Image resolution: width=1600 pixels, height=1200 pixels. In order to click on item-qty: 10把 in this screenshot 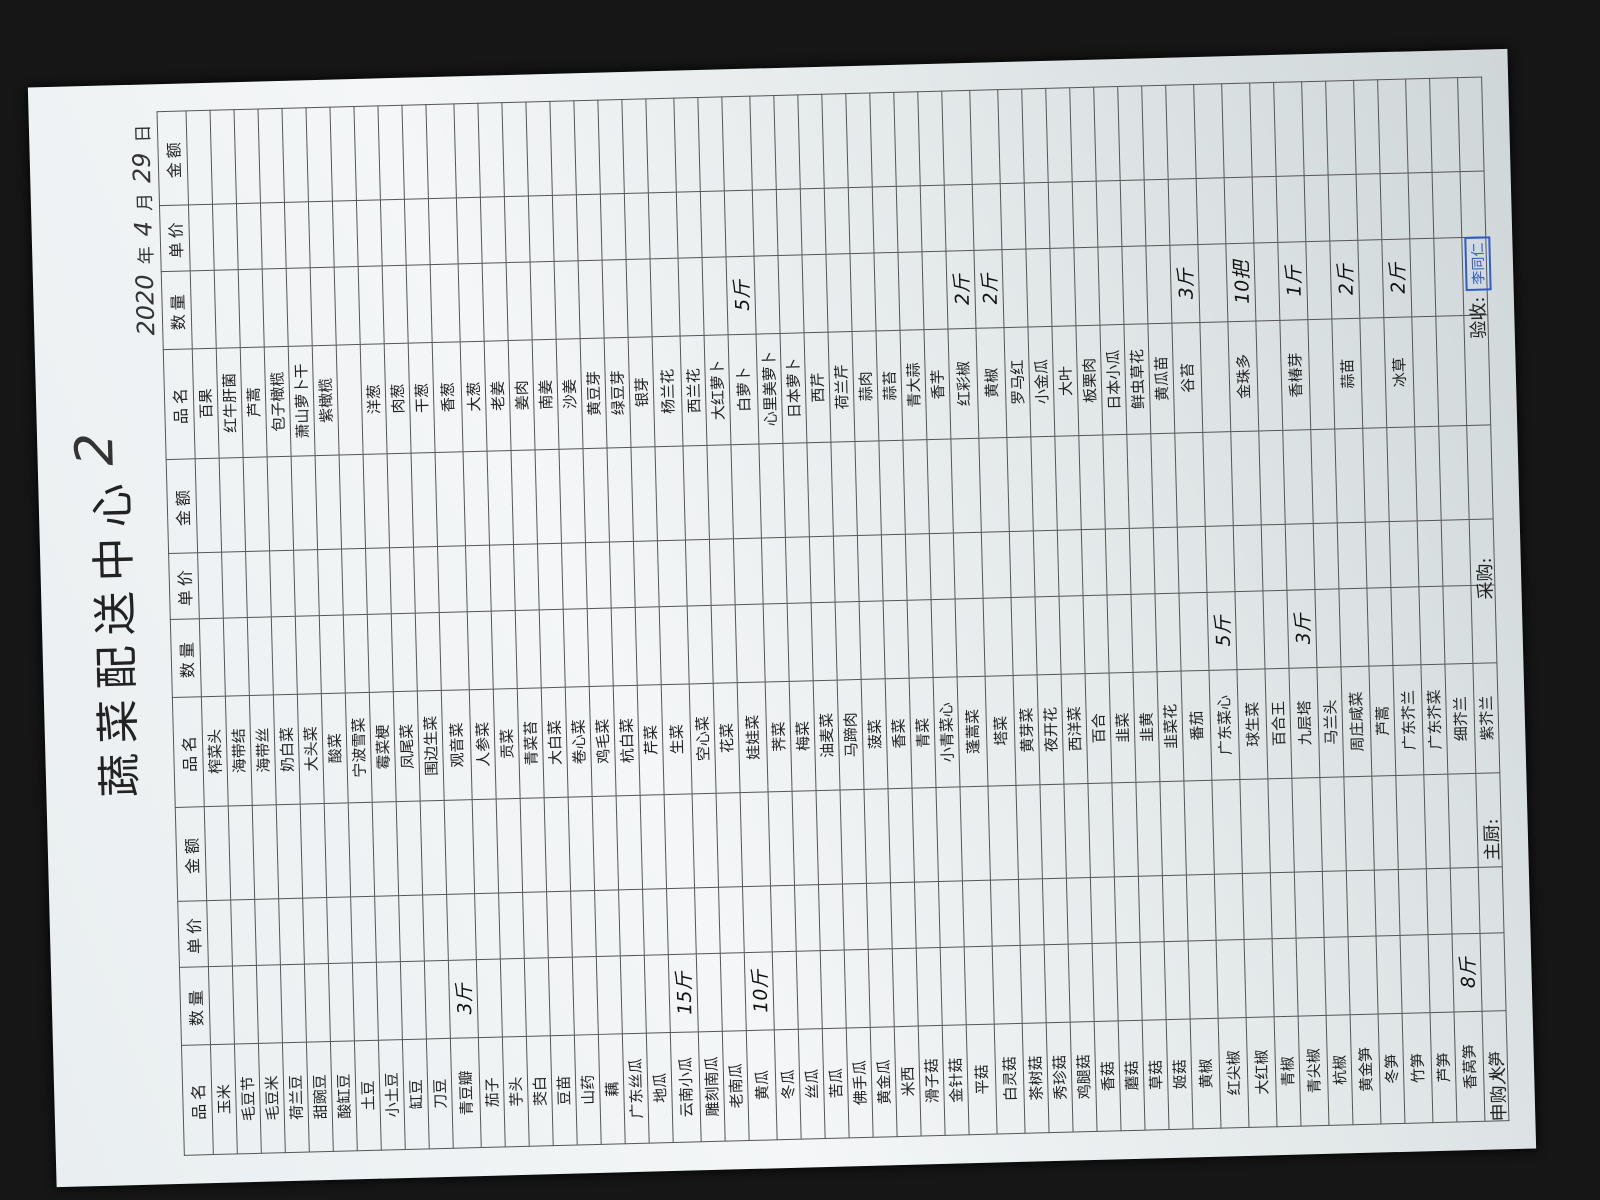, I will do `click(1240, 282)`.